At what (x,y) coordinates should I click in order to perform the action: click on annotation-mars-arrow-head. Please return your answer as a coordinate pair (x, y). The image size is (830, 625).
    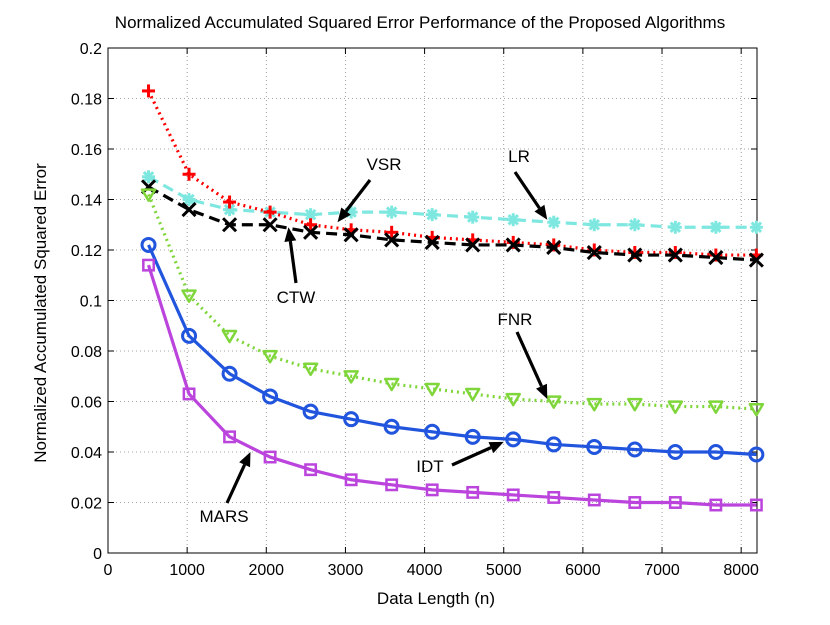
    Looking at the image, I should click on (245, 460).